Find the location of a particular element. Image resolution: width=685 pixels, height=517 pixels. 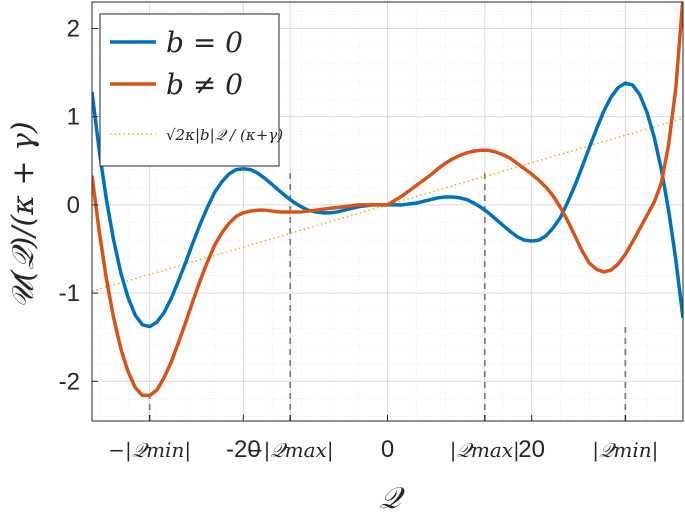

y-axis-label: 𝒰(𝒬)/(κ + γ) is located at coordinates (23, 214).